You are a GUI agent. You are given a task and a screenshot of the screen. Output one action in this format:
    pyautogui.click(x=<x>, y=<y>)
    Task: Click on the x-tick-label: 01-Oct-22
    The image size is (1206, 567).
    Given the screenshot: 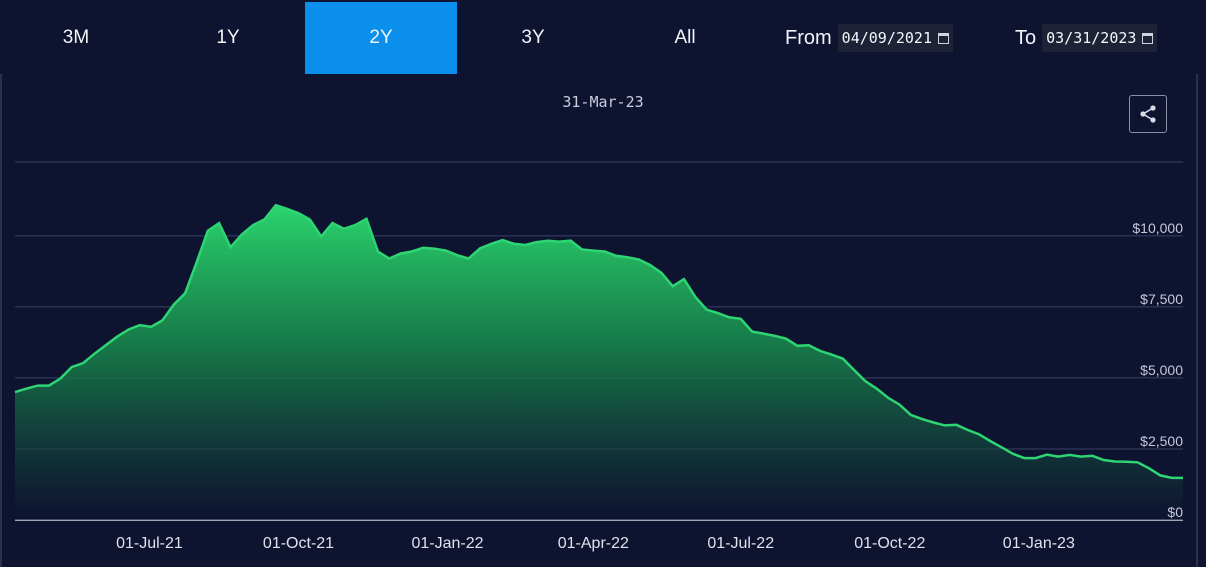 What is the action you would take?
    pyautogui.click(x=889, y=543)
    